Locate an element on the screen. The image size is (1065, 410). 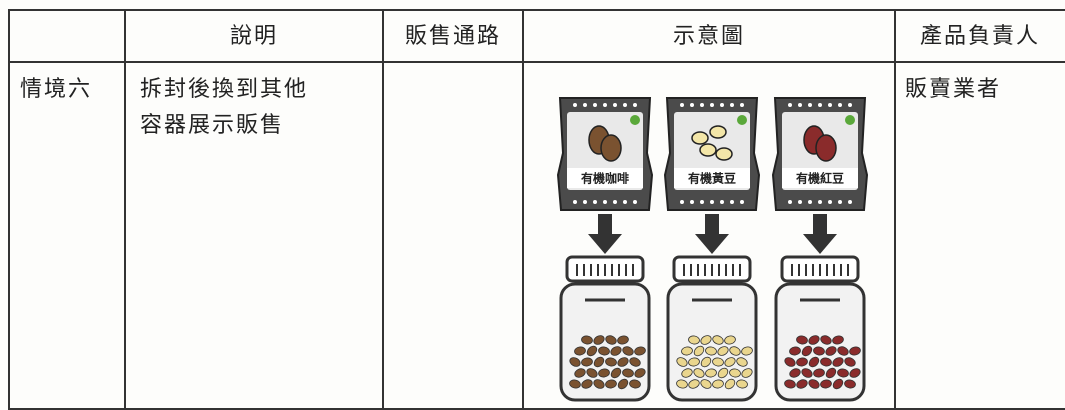
description-line: 容器展示販售 is located at coordinates (212, 125).